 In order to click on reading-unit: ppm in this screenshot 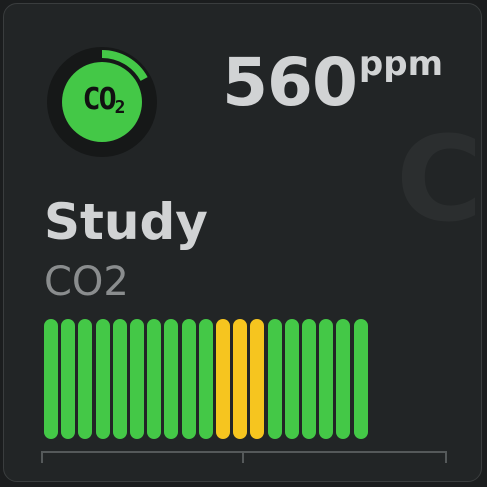, I will do `click(400, 64)`.